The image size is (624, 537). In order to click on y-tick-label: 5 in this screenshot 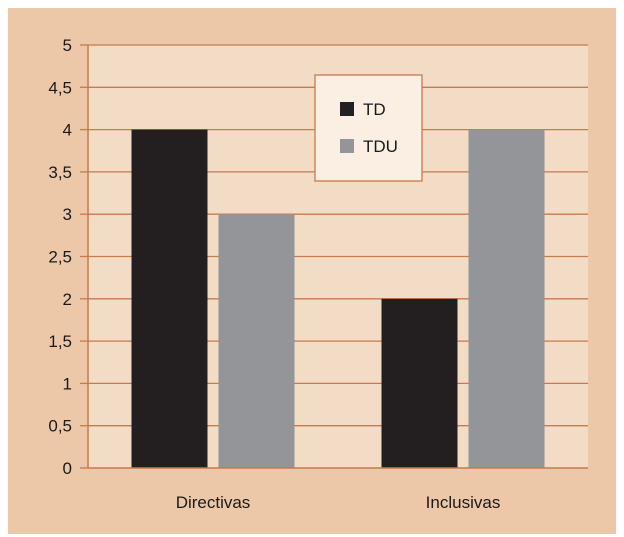, I will do `click(67, 45)`.